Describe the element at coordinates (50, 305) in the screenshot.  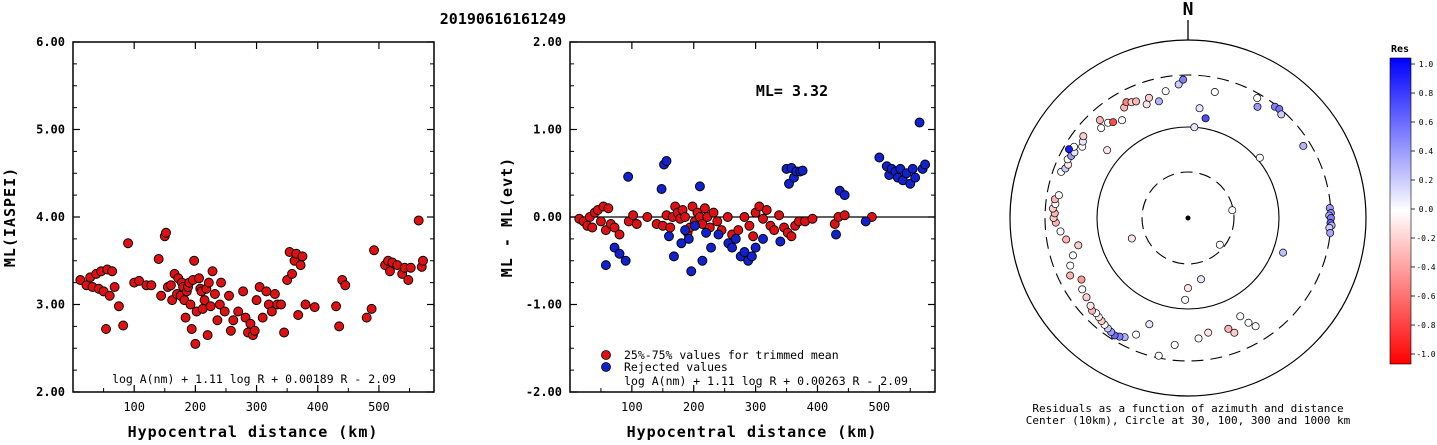
I see `y-tick-label: 3.00` at that location.